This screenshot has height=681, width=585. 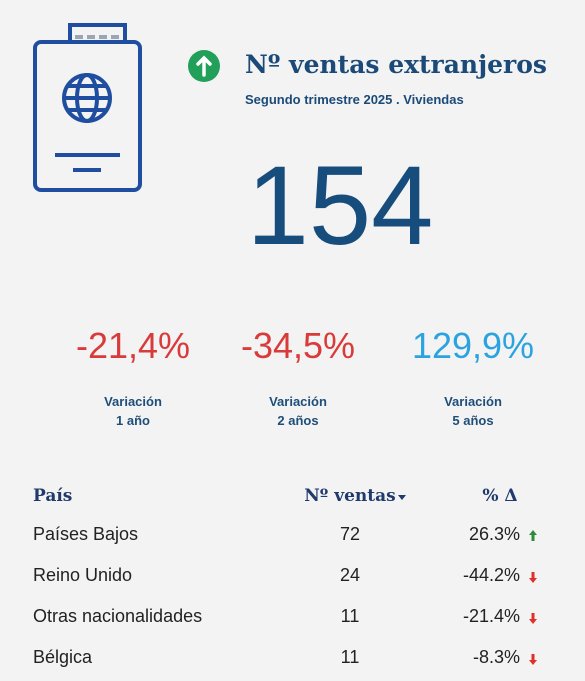 I want to click on subtitle: Segundo trimestre 2025 . Viviendas, so click(x=354, y=99).